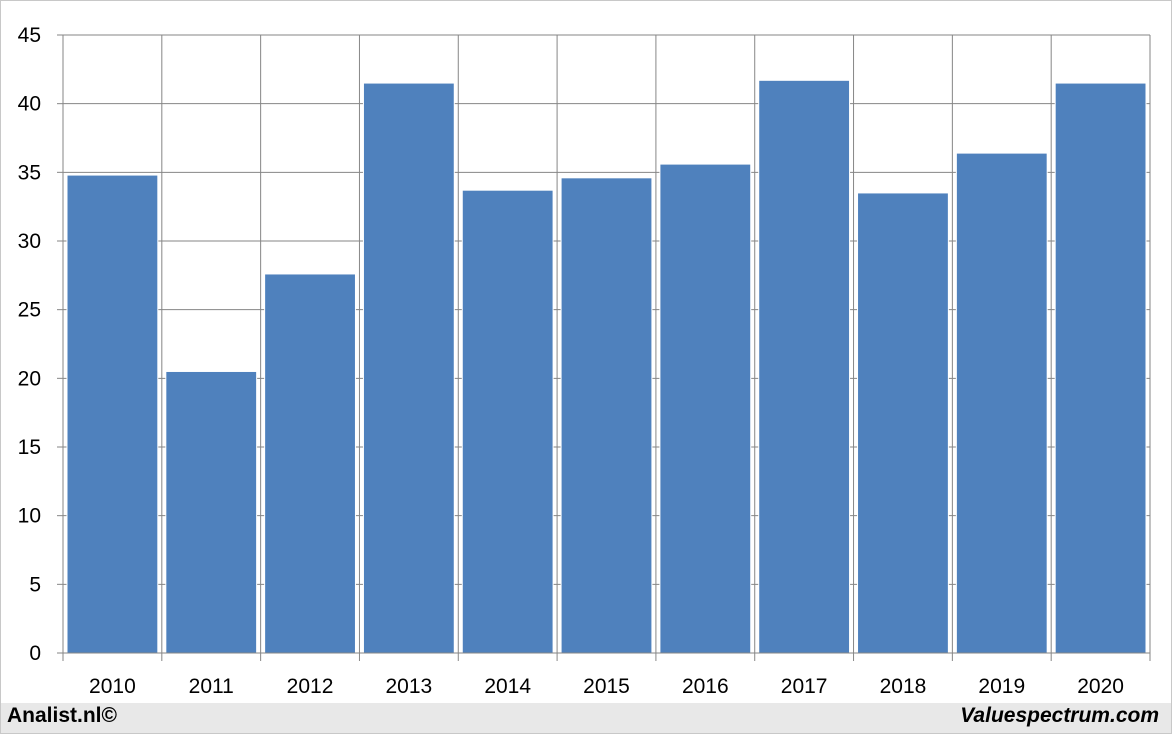 Image resolution: width=1172 pixels, height=734 pixels. What do you see at coordinates (1100, 368) in the screenshot?
I see `bar-2020` at bounding box center [1100, 368].